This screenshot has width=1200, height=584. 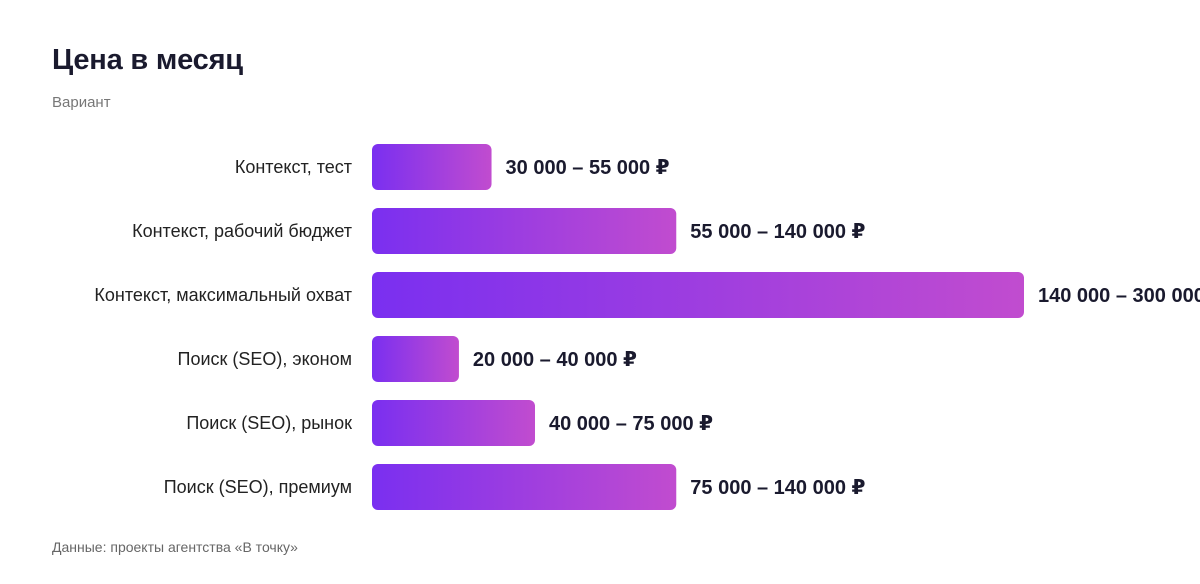 I want to click on value-label: 40 000 – 75 000 ₽, so click(x=631, y=424).